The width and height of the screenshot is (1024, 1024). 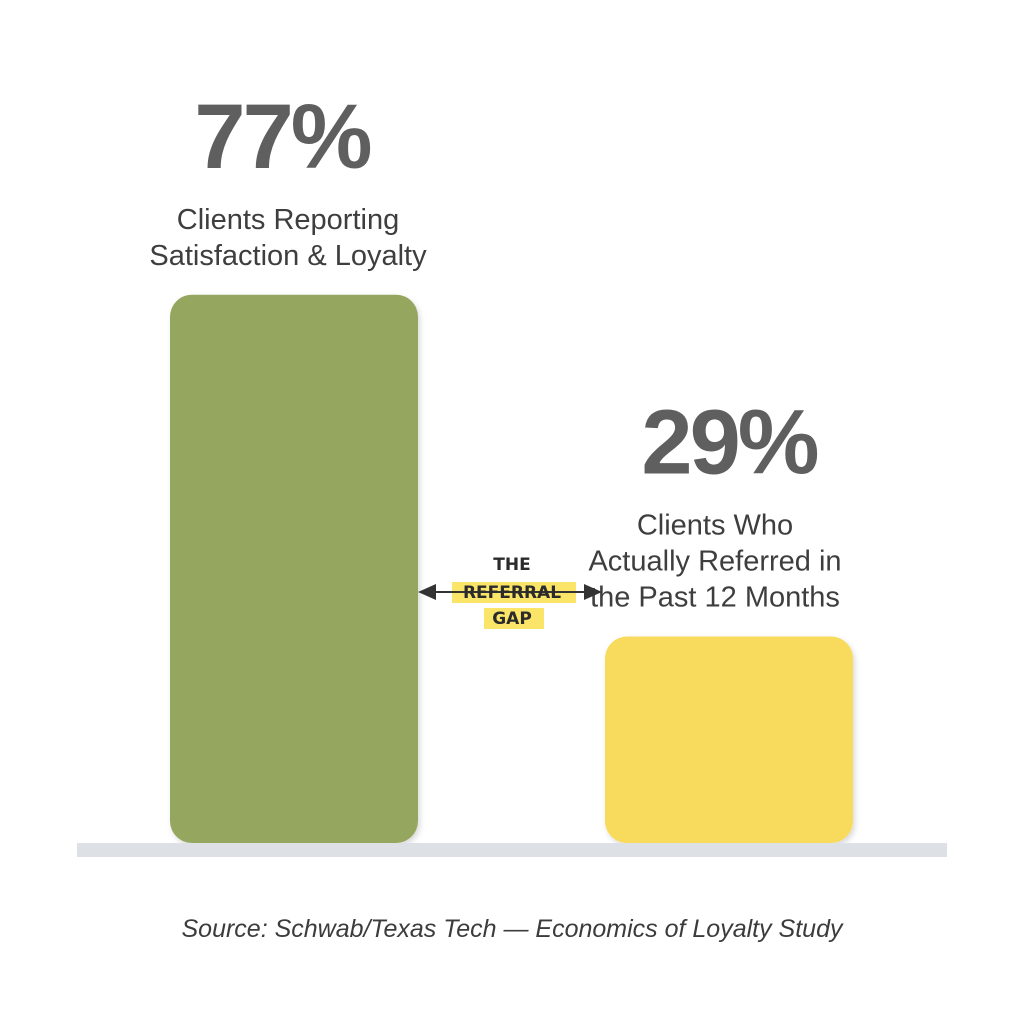 I want to click on bar-1-label-line-1: Clients Reporting, so click(x=288, y=220).